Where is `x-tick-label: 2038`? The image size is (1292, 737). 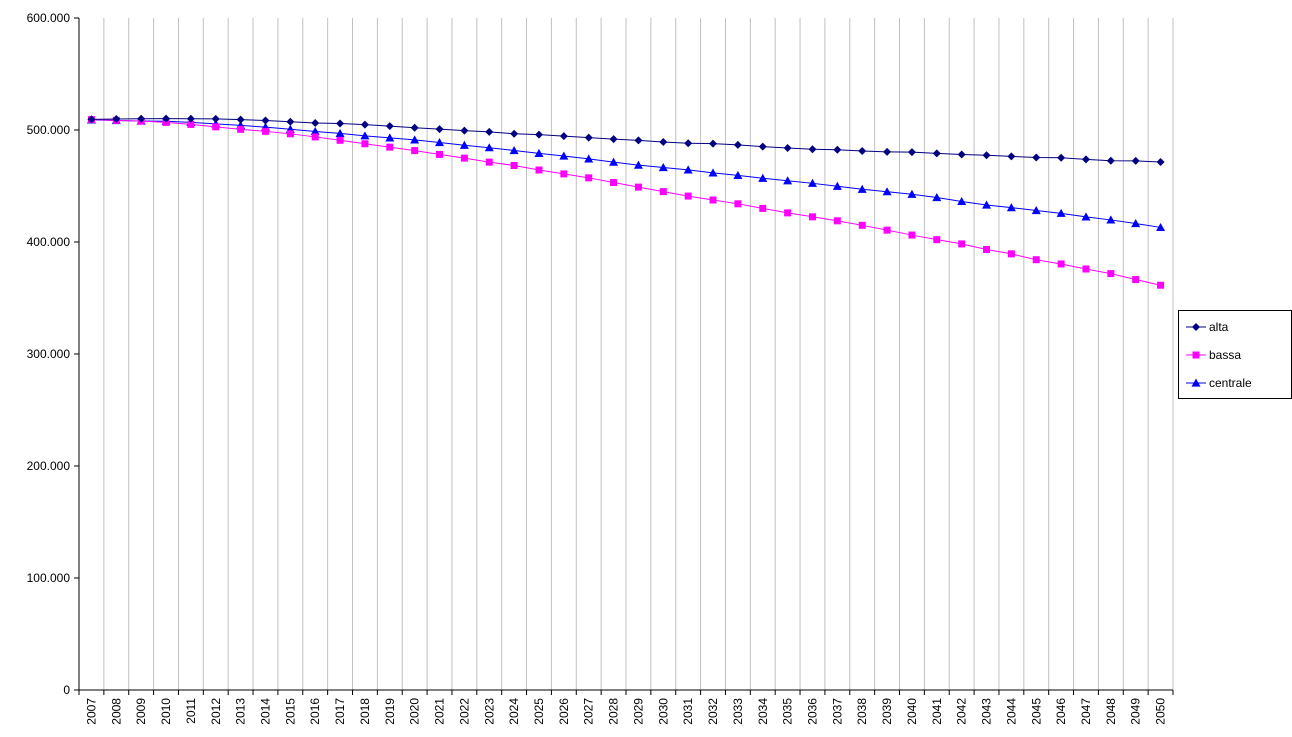 x-tick-label: 2038 is located at coordinates (862, 711).